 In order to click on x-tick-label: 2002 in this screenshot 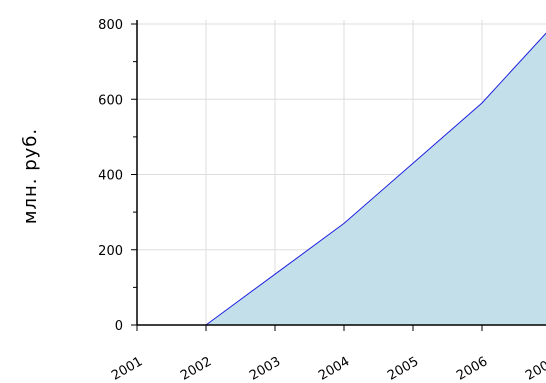, I will do `click(196, 368)`.